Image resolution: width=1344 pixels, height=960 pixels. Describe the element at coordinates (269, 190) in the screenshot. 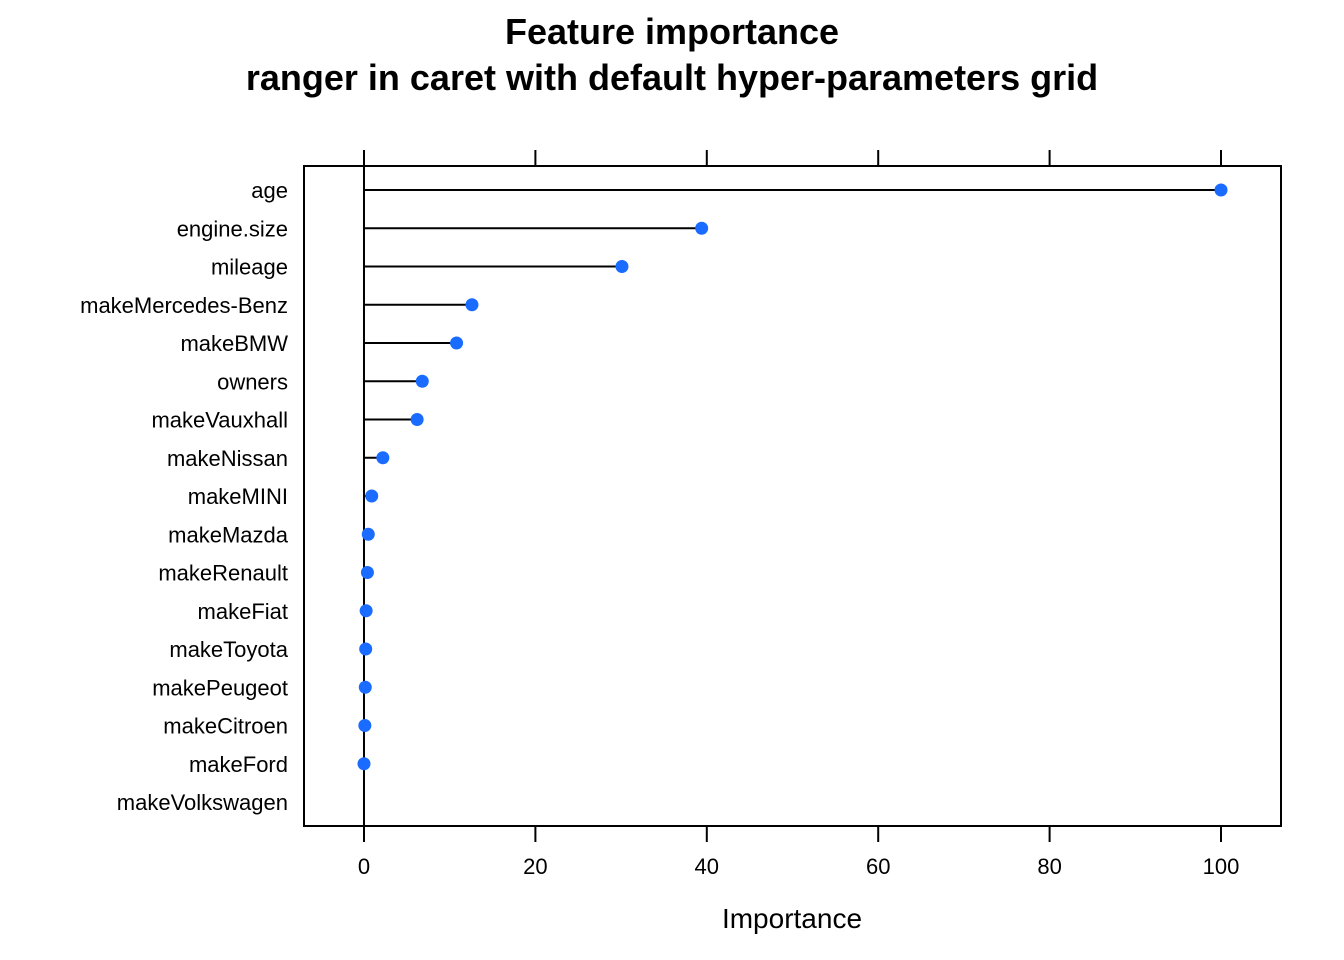

I see `category-label: age` at that location.